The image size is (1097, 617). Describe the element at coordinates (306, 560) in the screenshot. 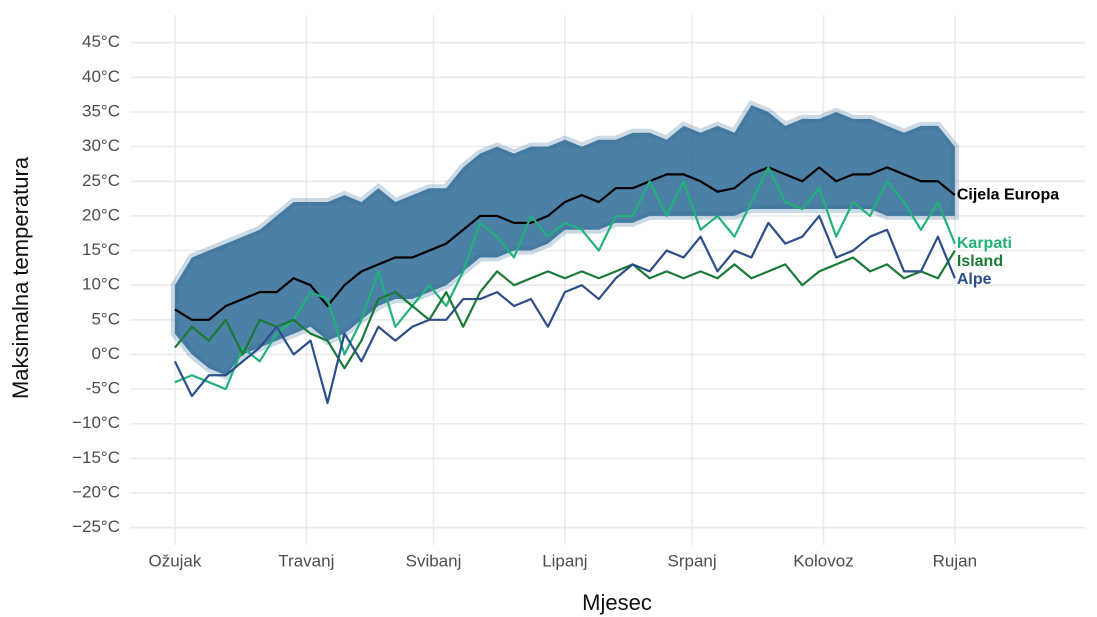

I see `x-tick-label: Travanj` at that location.